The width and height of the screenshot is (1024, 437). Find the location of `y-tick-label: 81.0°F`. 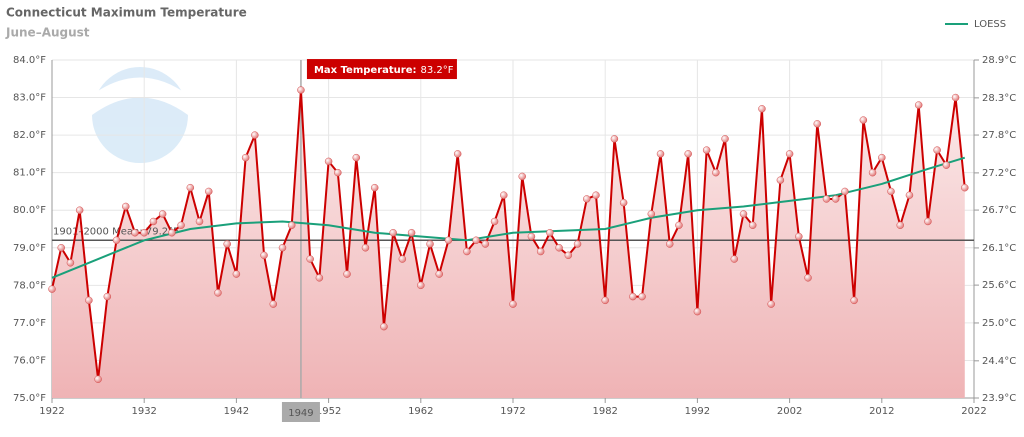

y-tick-label: 81.0°F is located at coordinates (29, 173).